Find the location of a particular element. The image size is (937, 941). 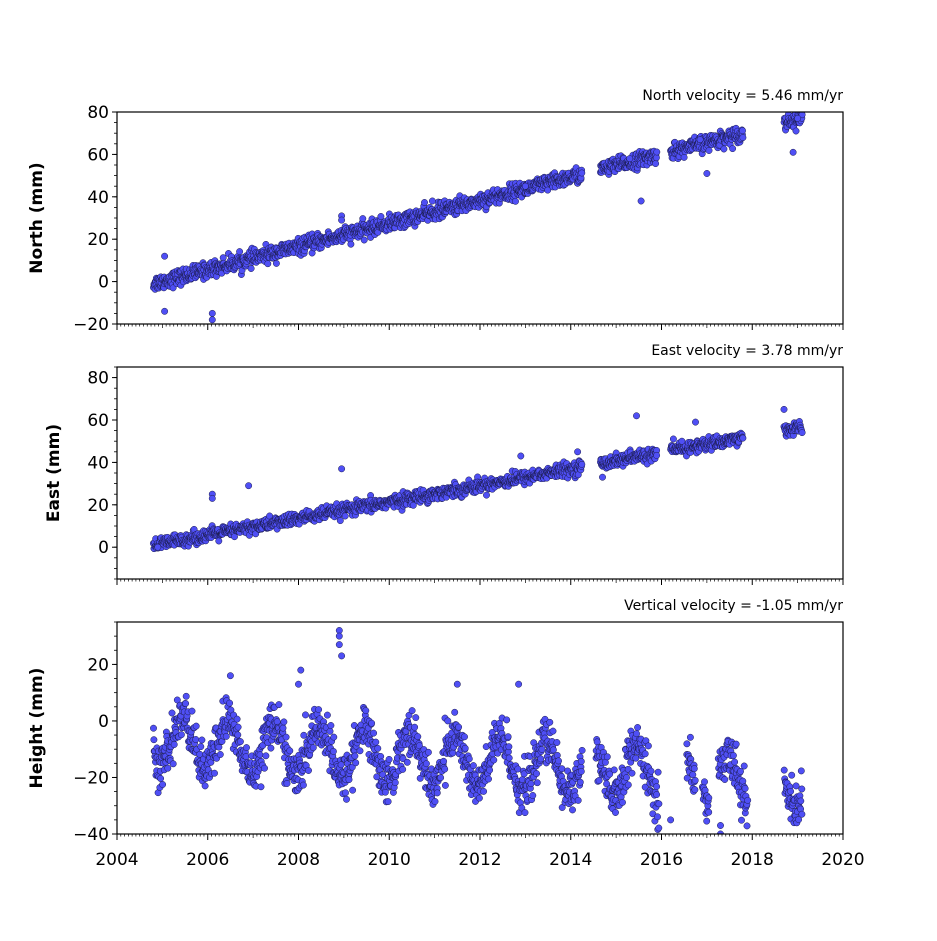

north-y-tick-label: 0 is located at coordinates (103, 283).